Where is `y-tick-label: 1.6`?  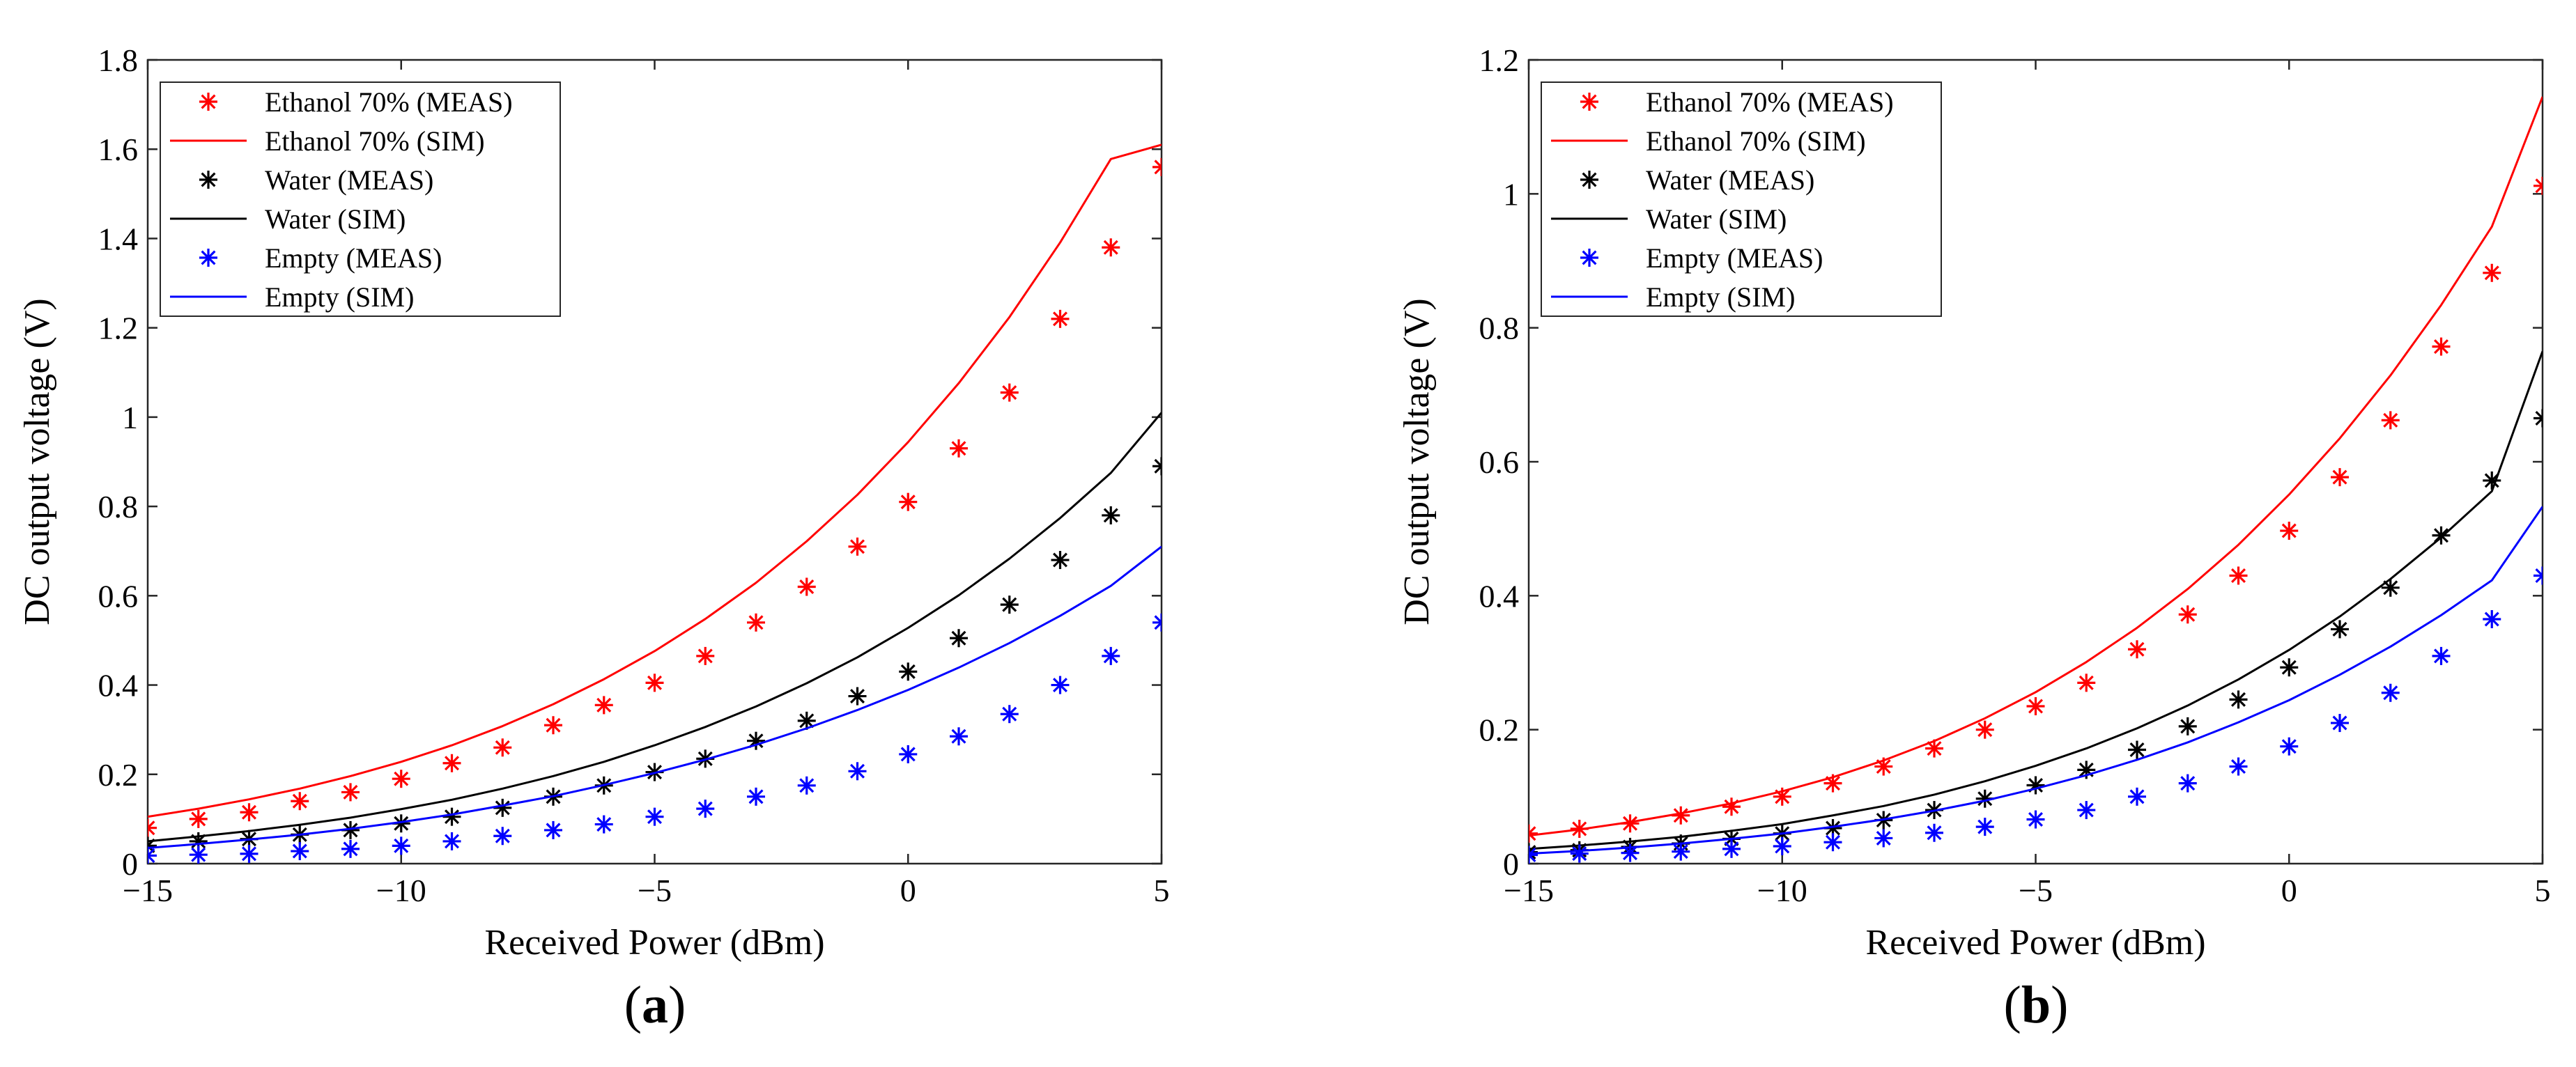
y-tick-label: 1.6 is located at coordinates (119, 150).